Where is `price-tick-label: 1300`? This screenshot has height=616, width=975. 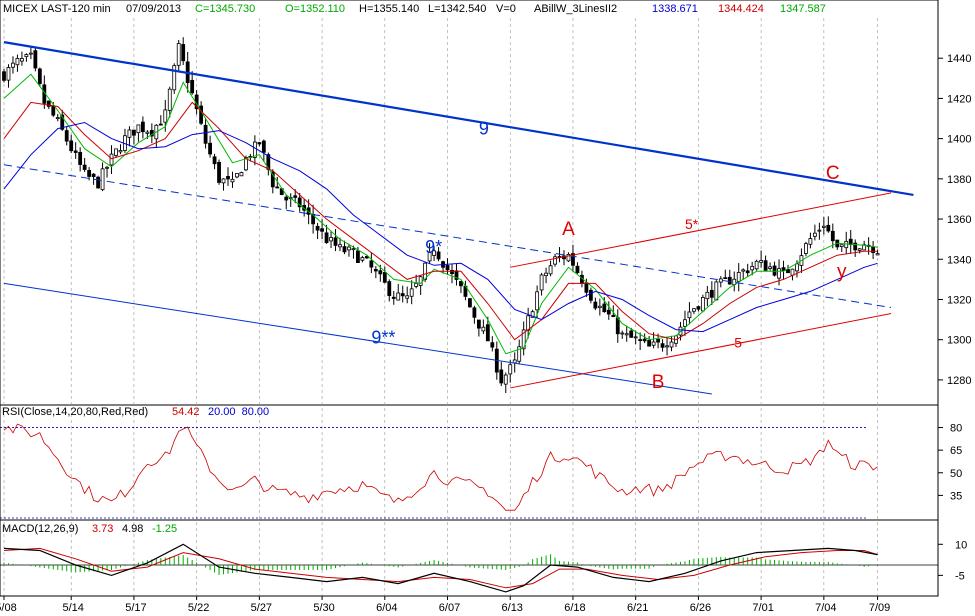 price-tick-label: 1300 is located at coordinates (959, 341).